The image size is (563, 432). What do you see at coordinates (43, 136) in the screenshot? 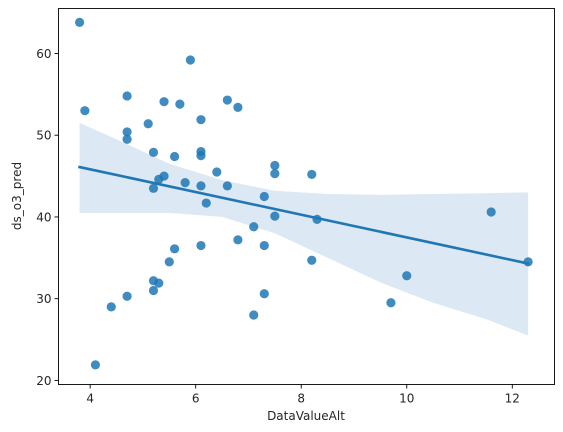
I see `y-tick-label: 50` at bounding box center [43, 136].